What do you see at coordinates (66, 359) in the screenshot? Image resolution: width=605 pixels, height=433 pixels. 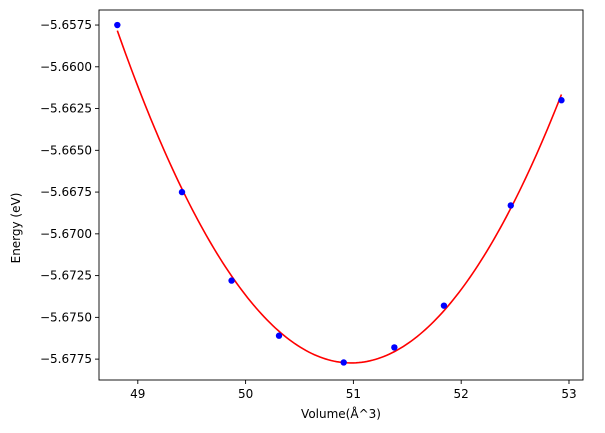 I see `y-tick-label: −5.6775` at bounding box center [66, 359].